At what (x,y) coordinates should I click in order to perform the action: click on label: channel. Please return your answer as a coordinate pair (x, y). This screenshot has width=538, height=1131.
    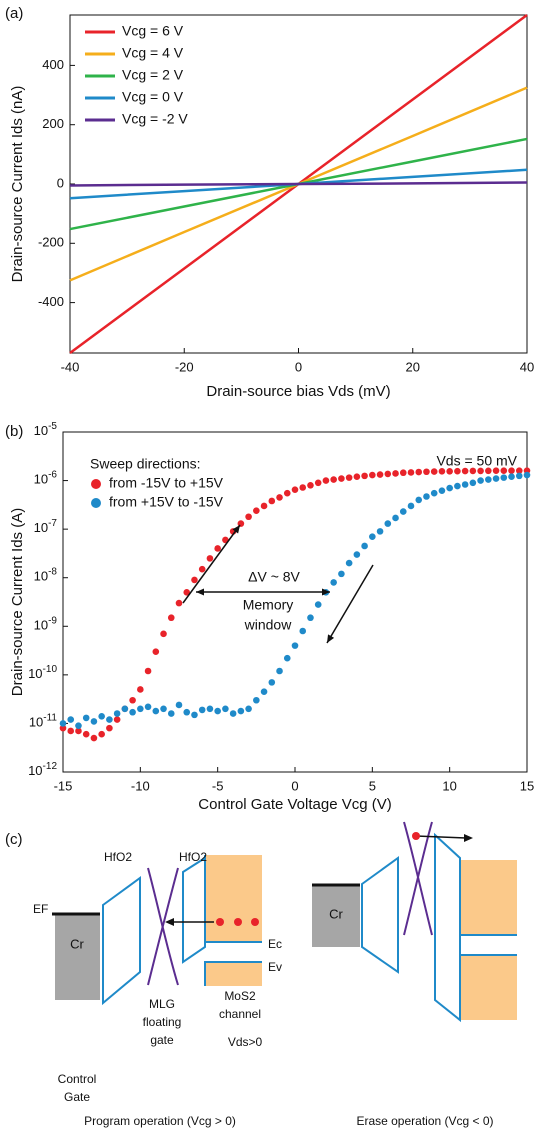
    Looking at the image, I should click on (240, 1014).